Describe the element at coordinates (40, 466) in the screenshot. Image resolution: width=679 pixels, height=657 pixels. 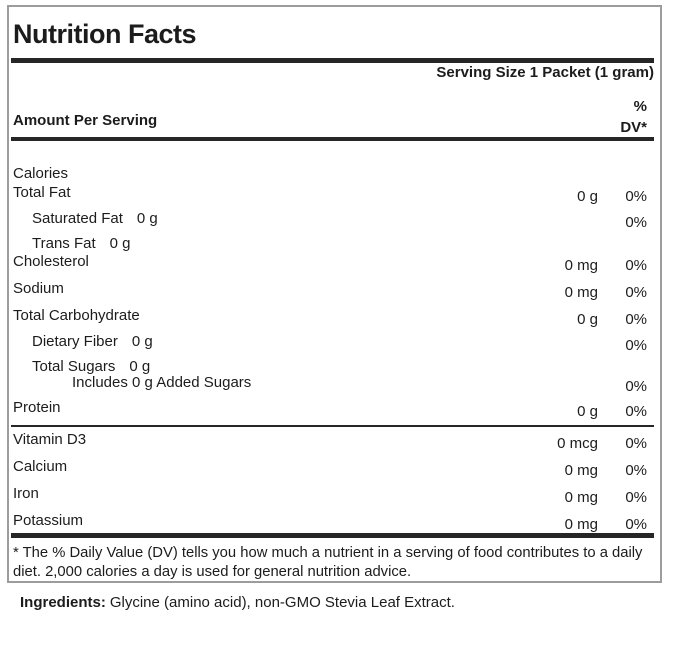
I see `nutrient-name: Calcium` at that location.